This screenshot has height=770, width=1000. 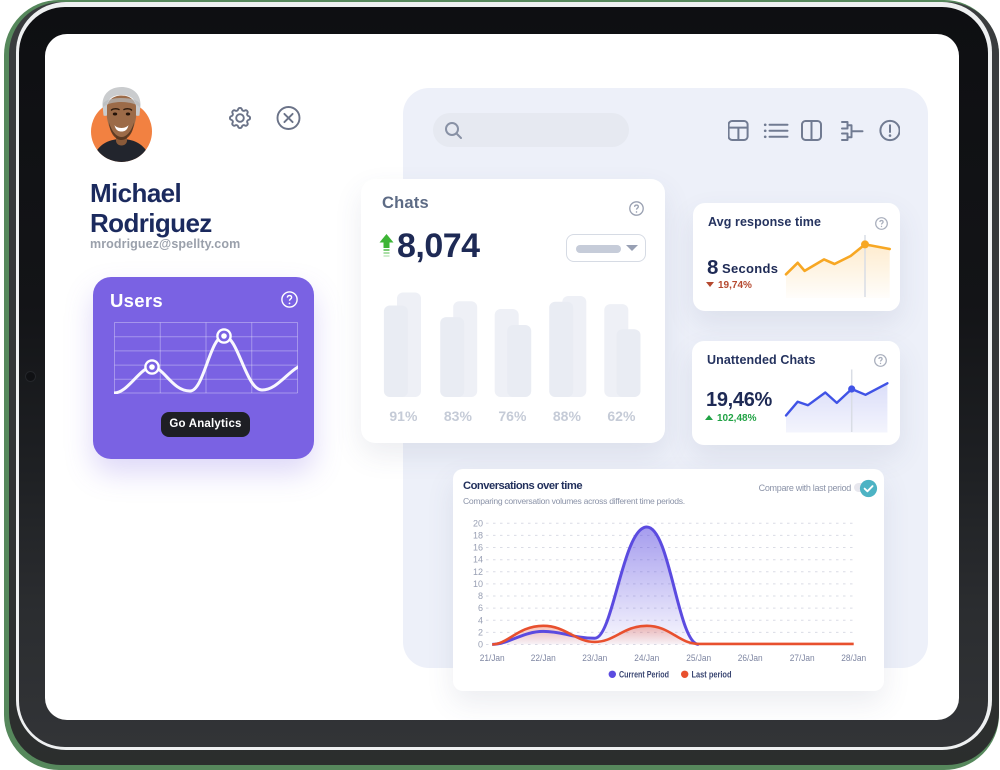 What do you see at coordinates (802, 658) in the screenshot?
I see `svg-text: 27/Jan` at bounding box center [802, 658].